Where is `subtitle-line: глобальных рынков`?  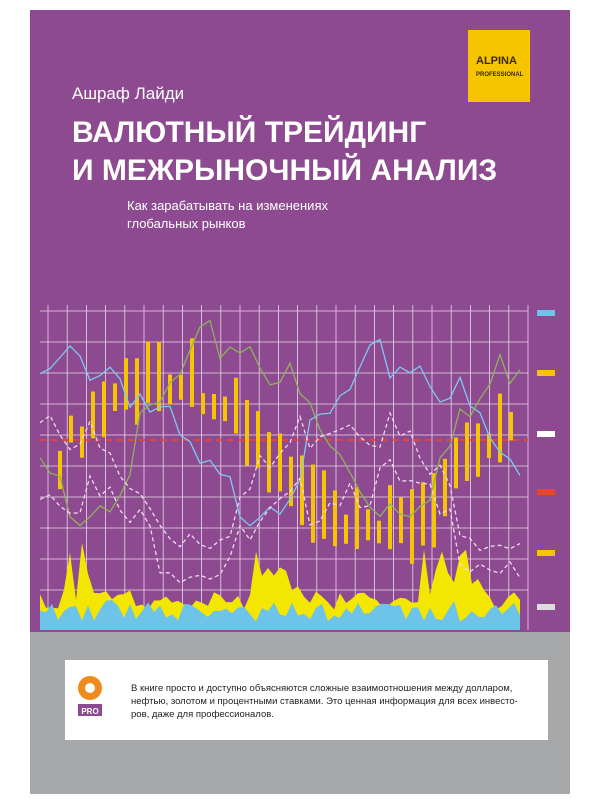
subtitle-line: глобальных рынков is located at coordinates (186, 223).